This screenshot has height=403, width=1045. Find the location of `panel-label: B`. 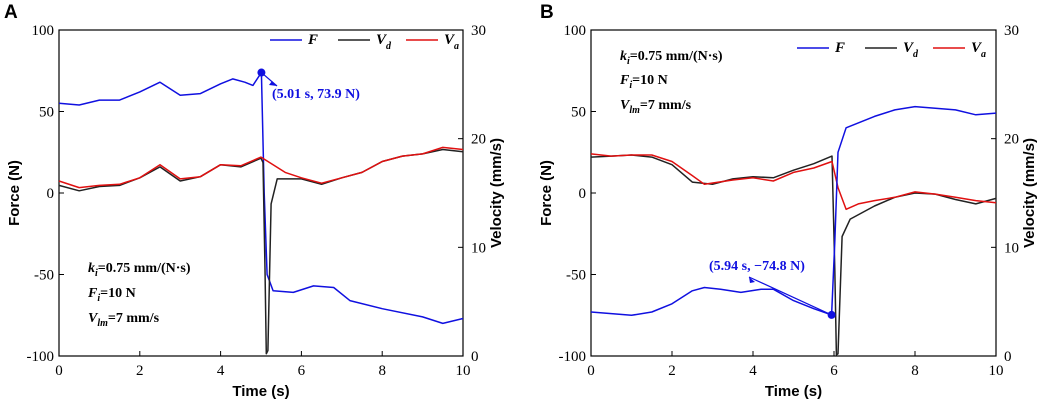

panel-label: B is located at coordinates (547, 12).